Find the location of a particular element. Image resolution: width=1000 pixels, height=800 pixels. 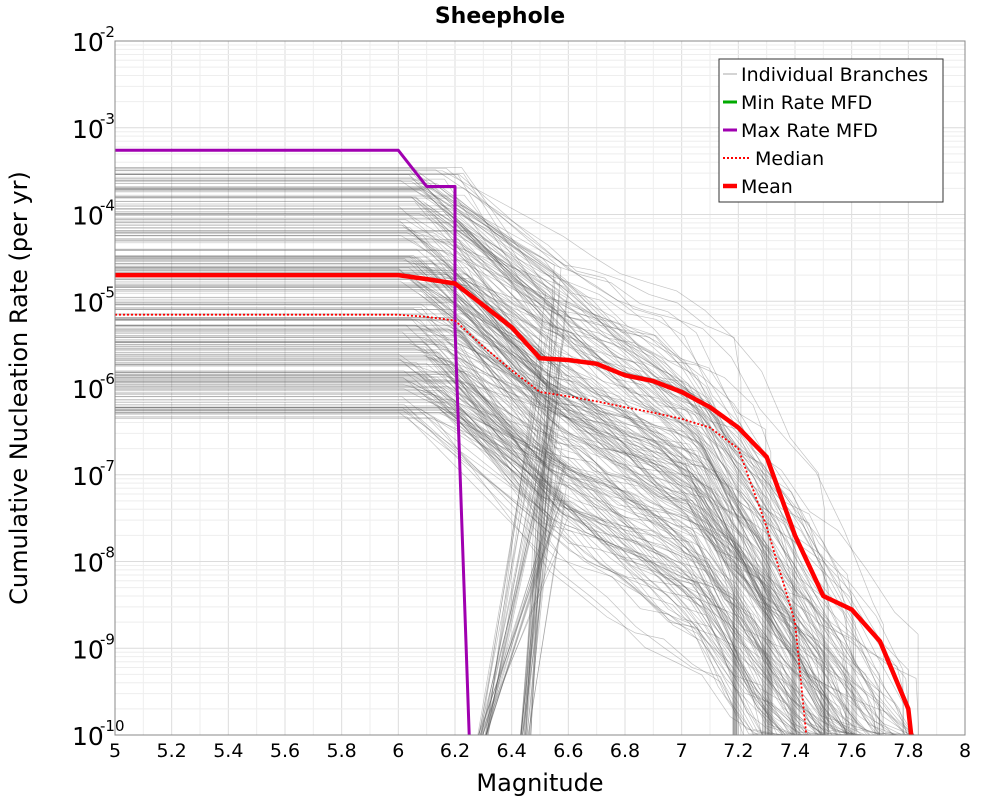

x-tick-label: 6 is located at coordinates (398, 751).